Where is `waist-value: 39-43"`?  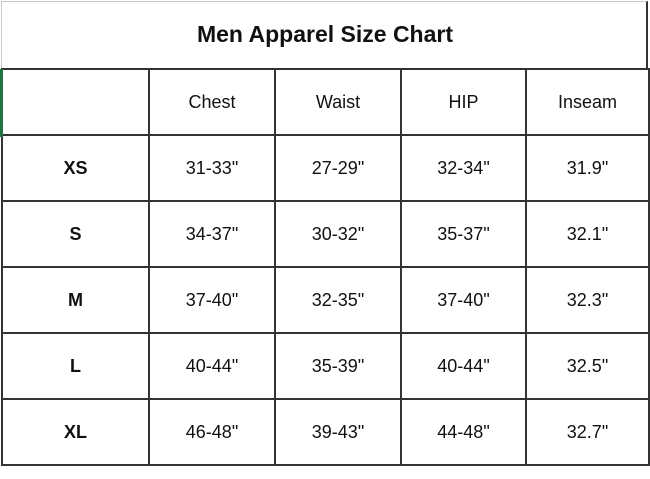
waist-value: 39-43" is located at coordinates (338, 432).